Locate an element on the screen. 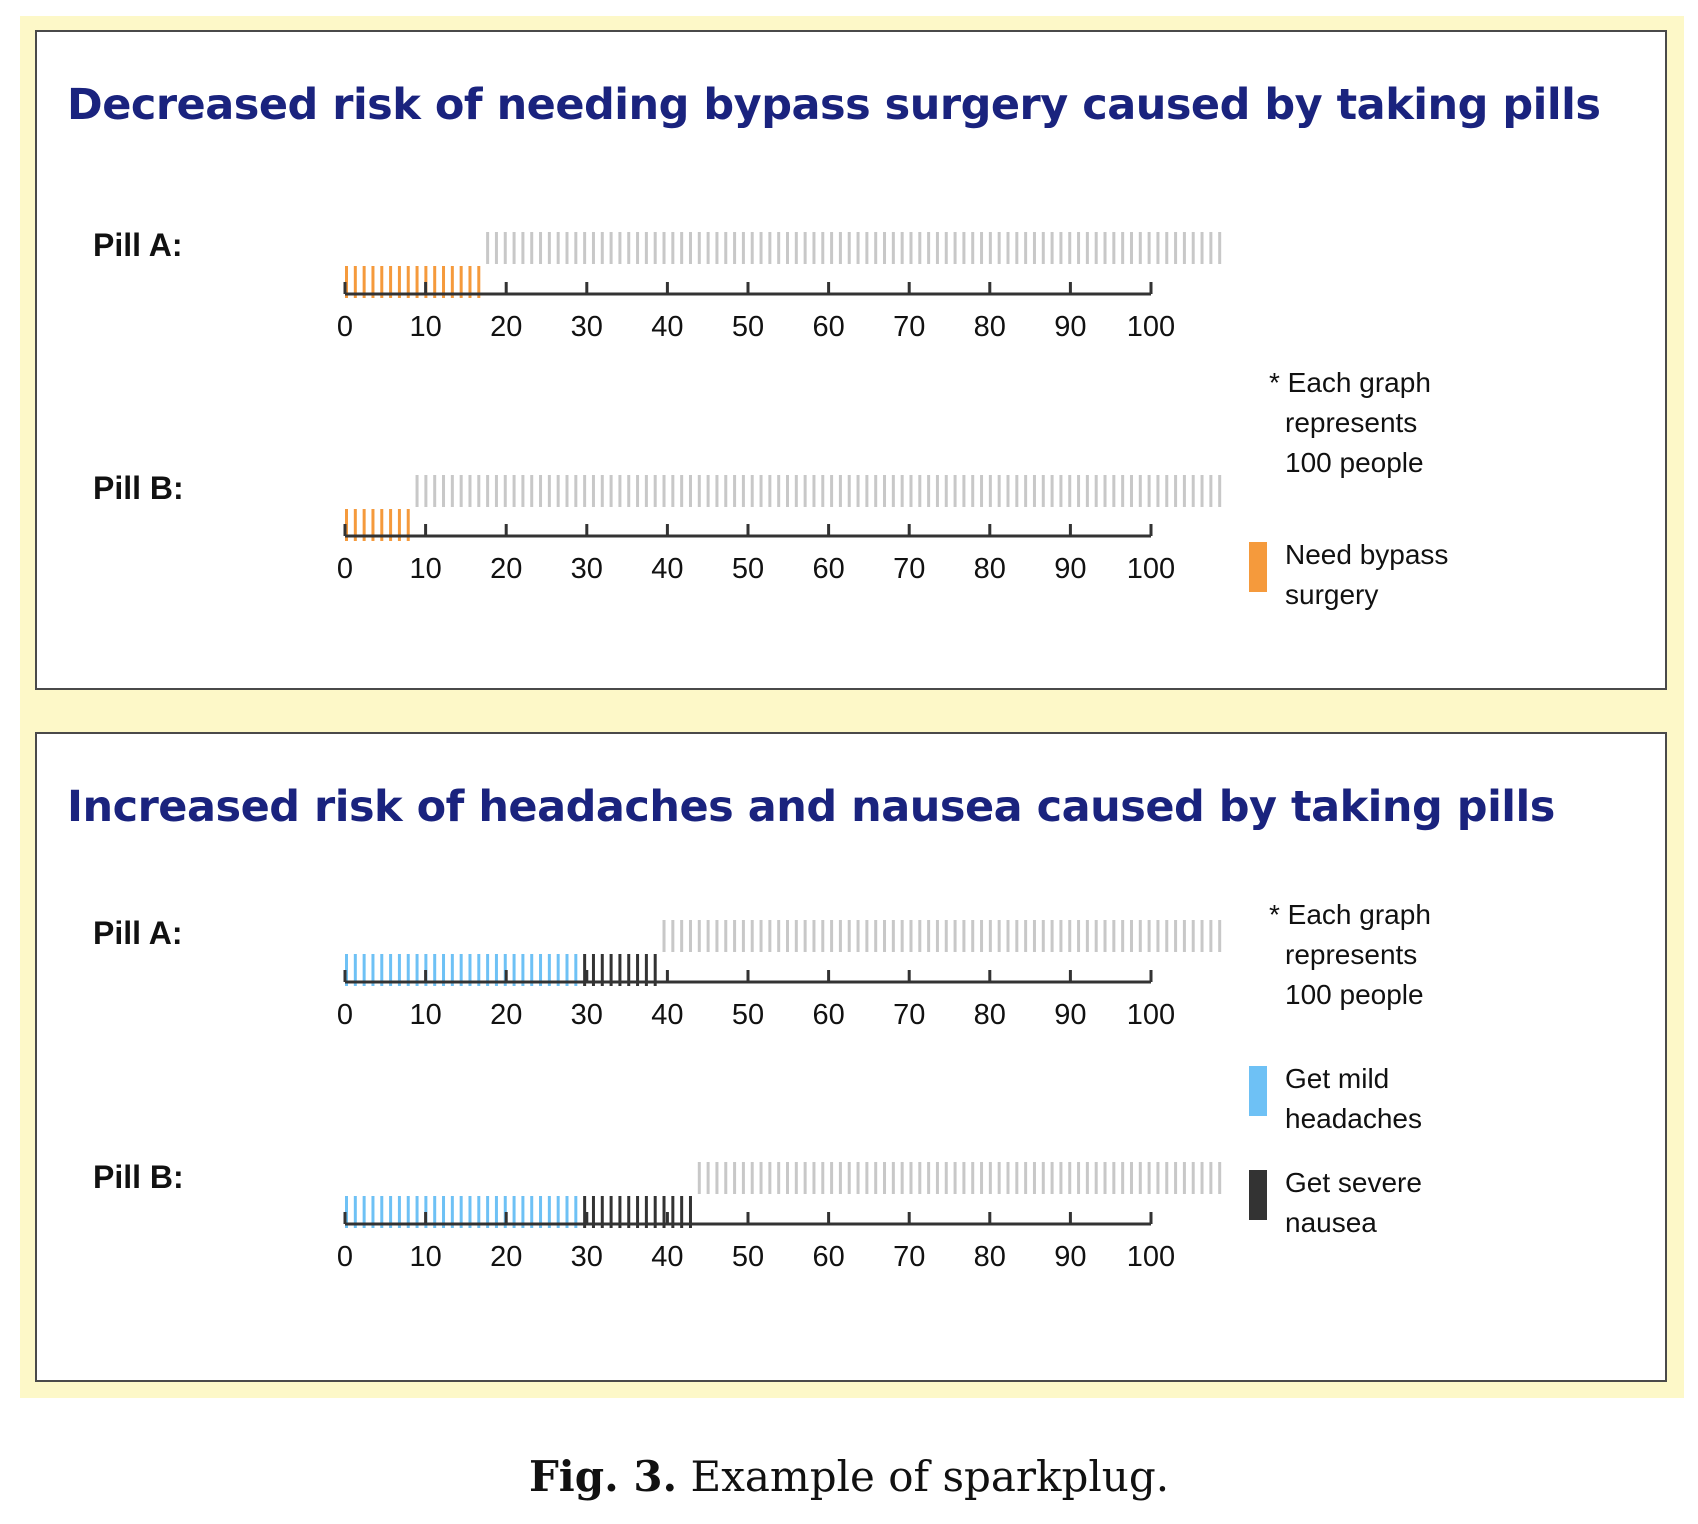 This screenshot has width=1698, height=1524. x-axis: 0 10 20 30 40 50 60 70 80 90 100 is located at coordinates (756, 1000).